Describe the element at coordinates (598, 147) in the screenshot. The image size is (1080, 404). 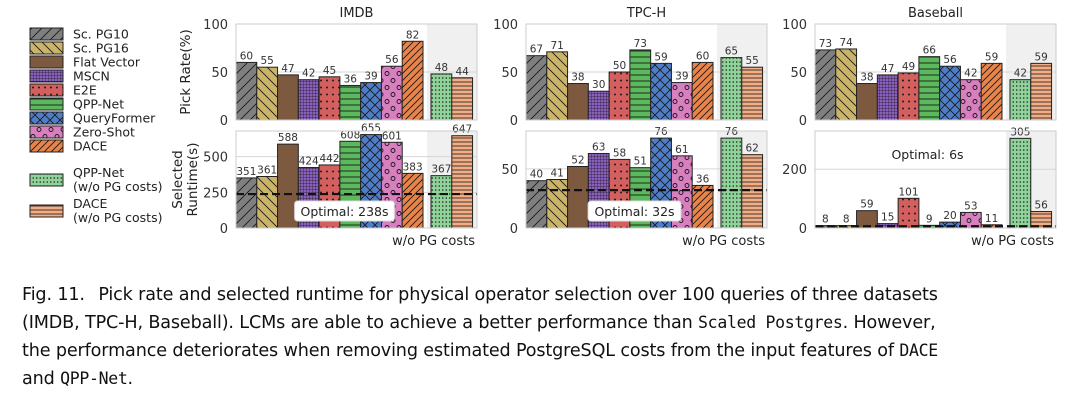
I see `bar-value-label: 63` at that location.